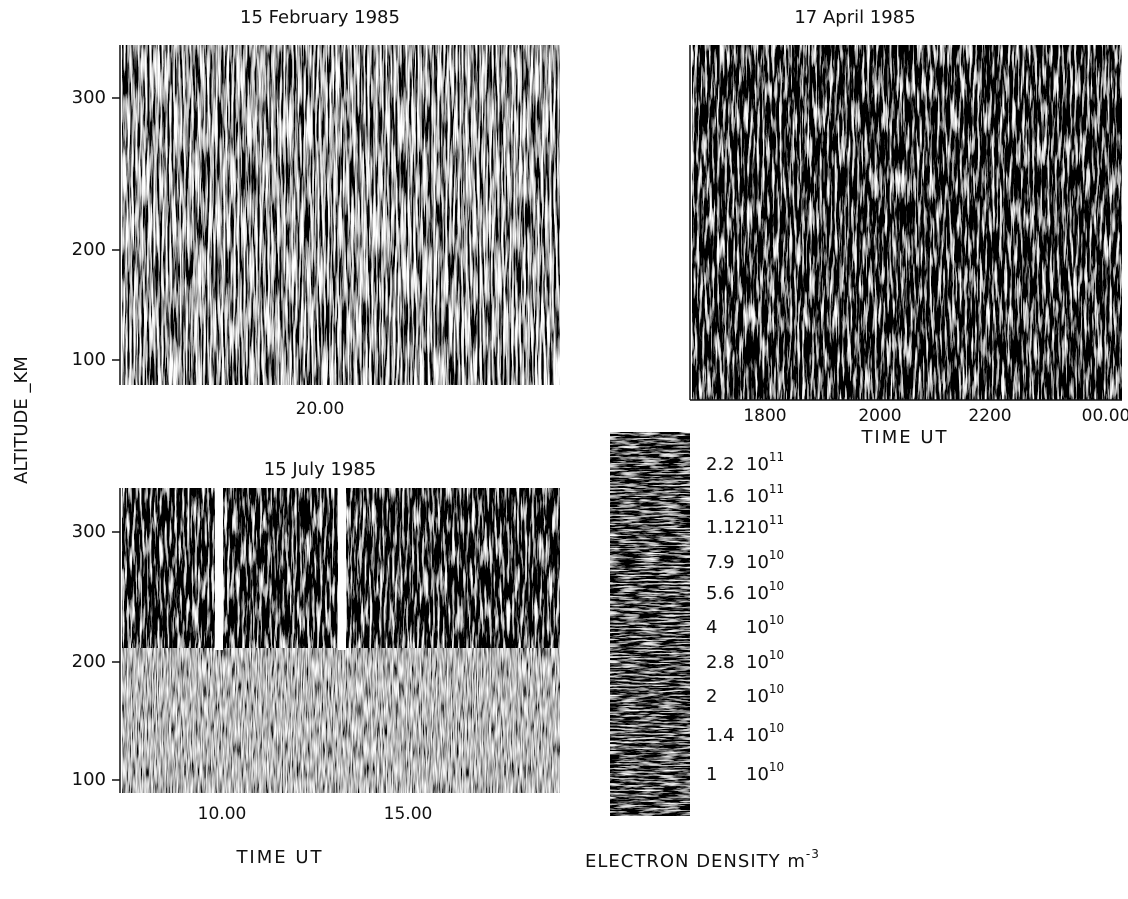  What do you see at coordinates (745, 773) in the screenshot?
I see `colorbar-level: 1 1010` at bounding box center [745, 773].